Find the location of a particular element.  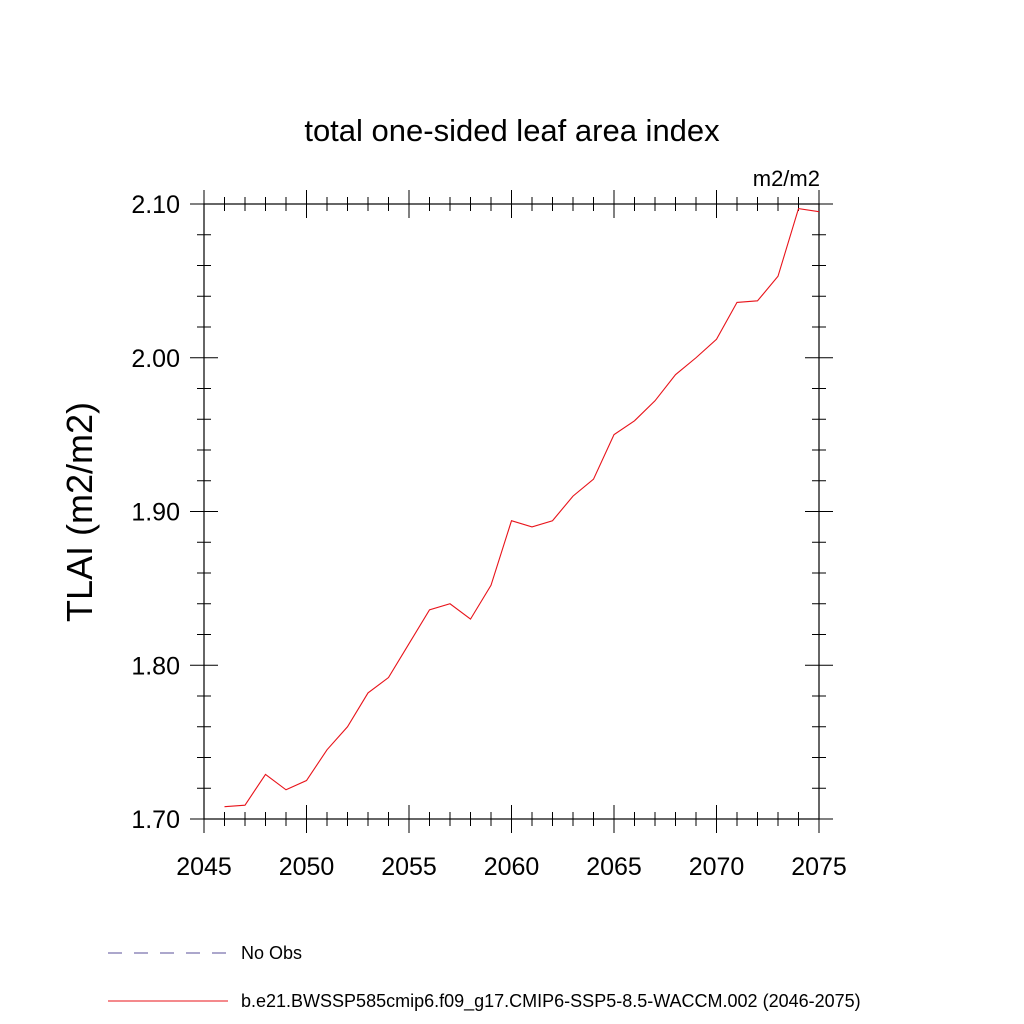

units-label: m2/m2 is located at coordinates (786, 178).